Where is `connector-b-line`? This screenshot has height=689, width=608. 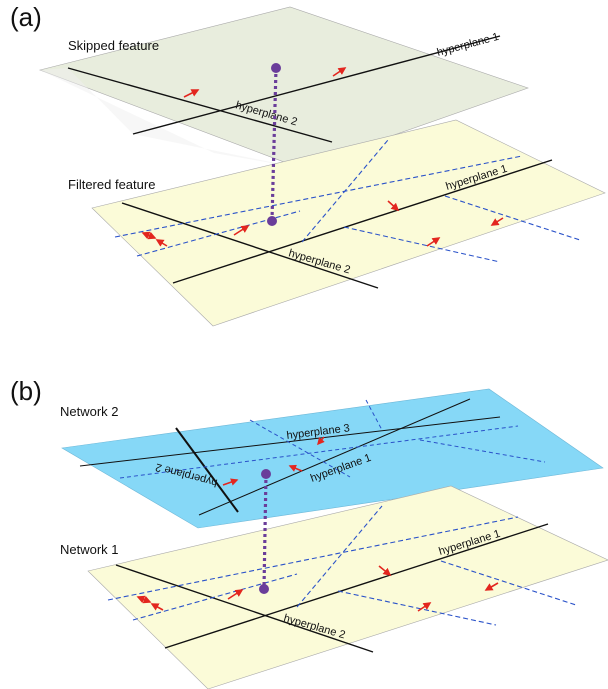 connector-b-line is located at coordinates (265, 531).